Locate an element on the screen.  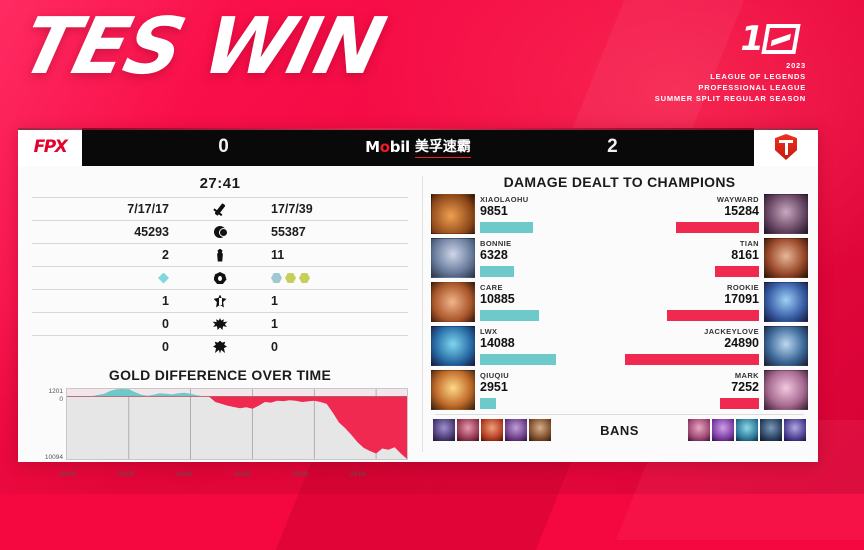
damage-right: MARK 7252 is located at coordinates (692, 391).